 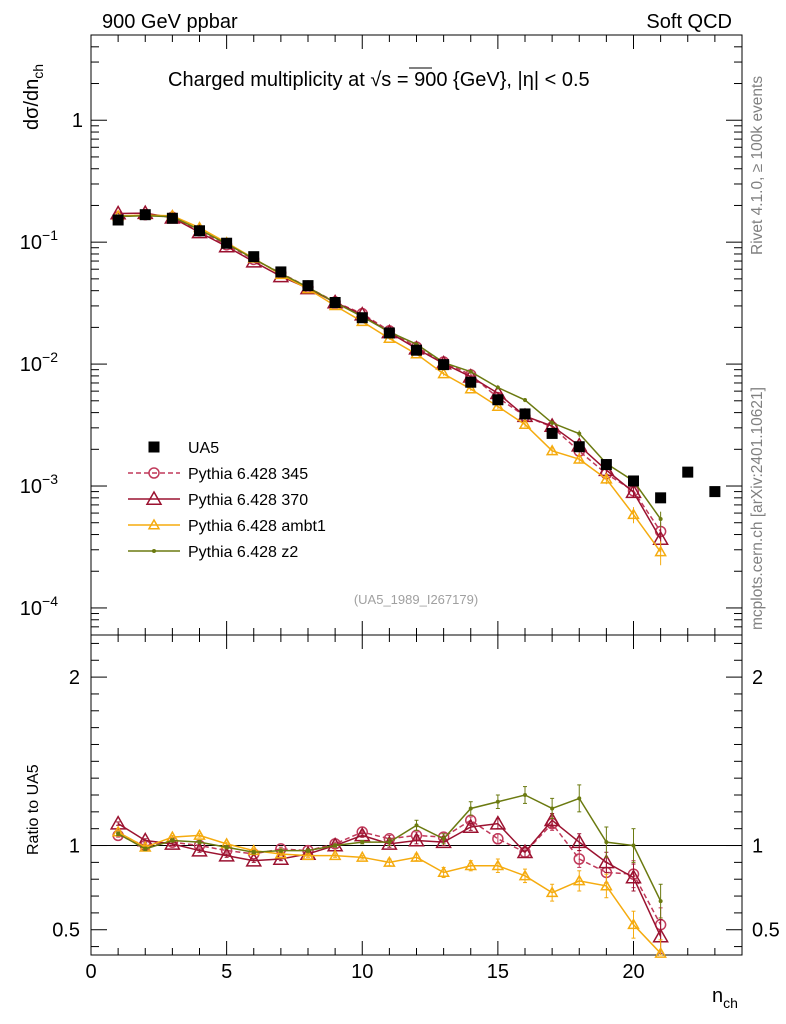 I want to click on ratio-tick-label-left: 2, so click(x=74, y=678).